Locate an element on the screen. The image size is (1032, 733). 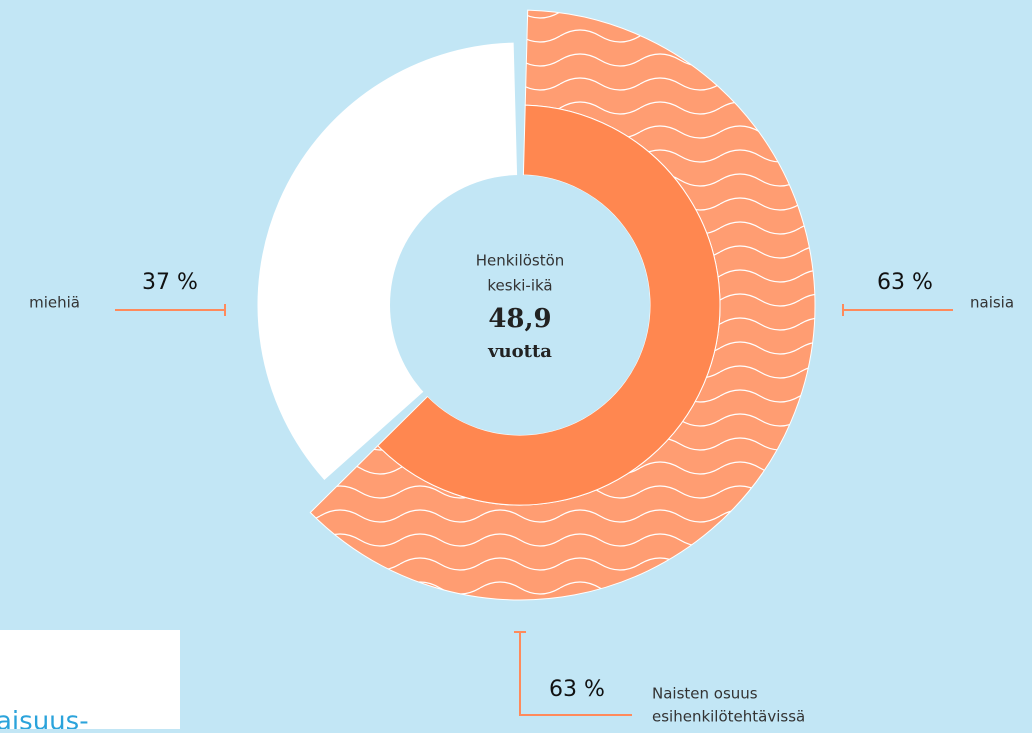
center-circle is located at coordinates (520, 305).